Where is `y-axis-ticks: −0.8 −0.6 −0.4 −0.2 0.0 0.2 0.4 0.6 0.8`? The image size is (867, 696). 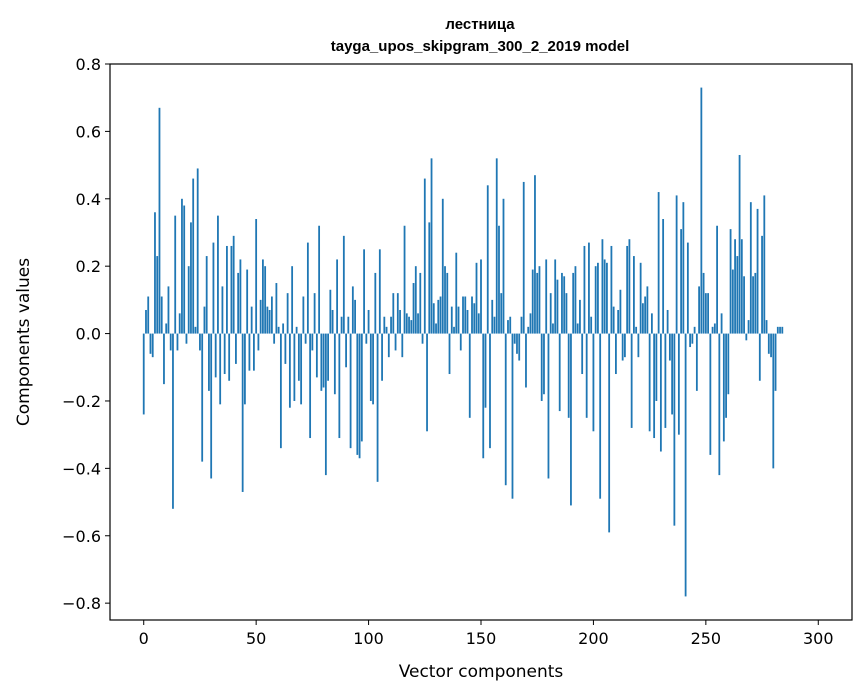
y-axis-ticks: −0.8 −0.6 −0.4 −0.2 0.0 0.2 0.4 0.6 0.8 is located at coordinates (86, 334).